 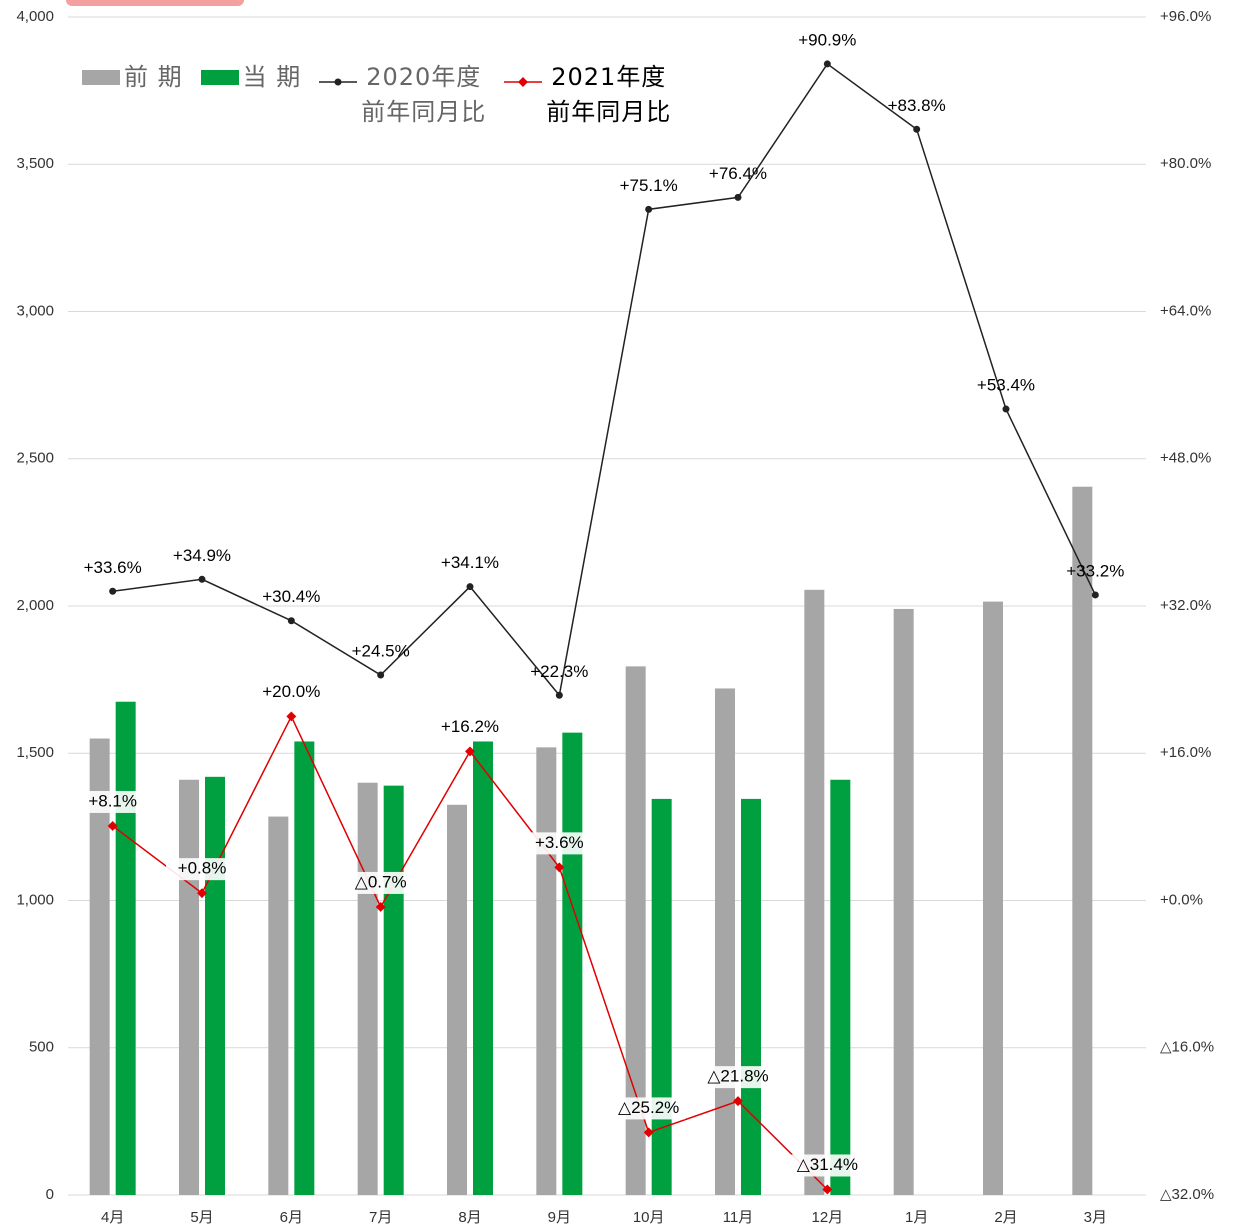 I want to click on data-label: +24.5%, so click(x=381, y=651).